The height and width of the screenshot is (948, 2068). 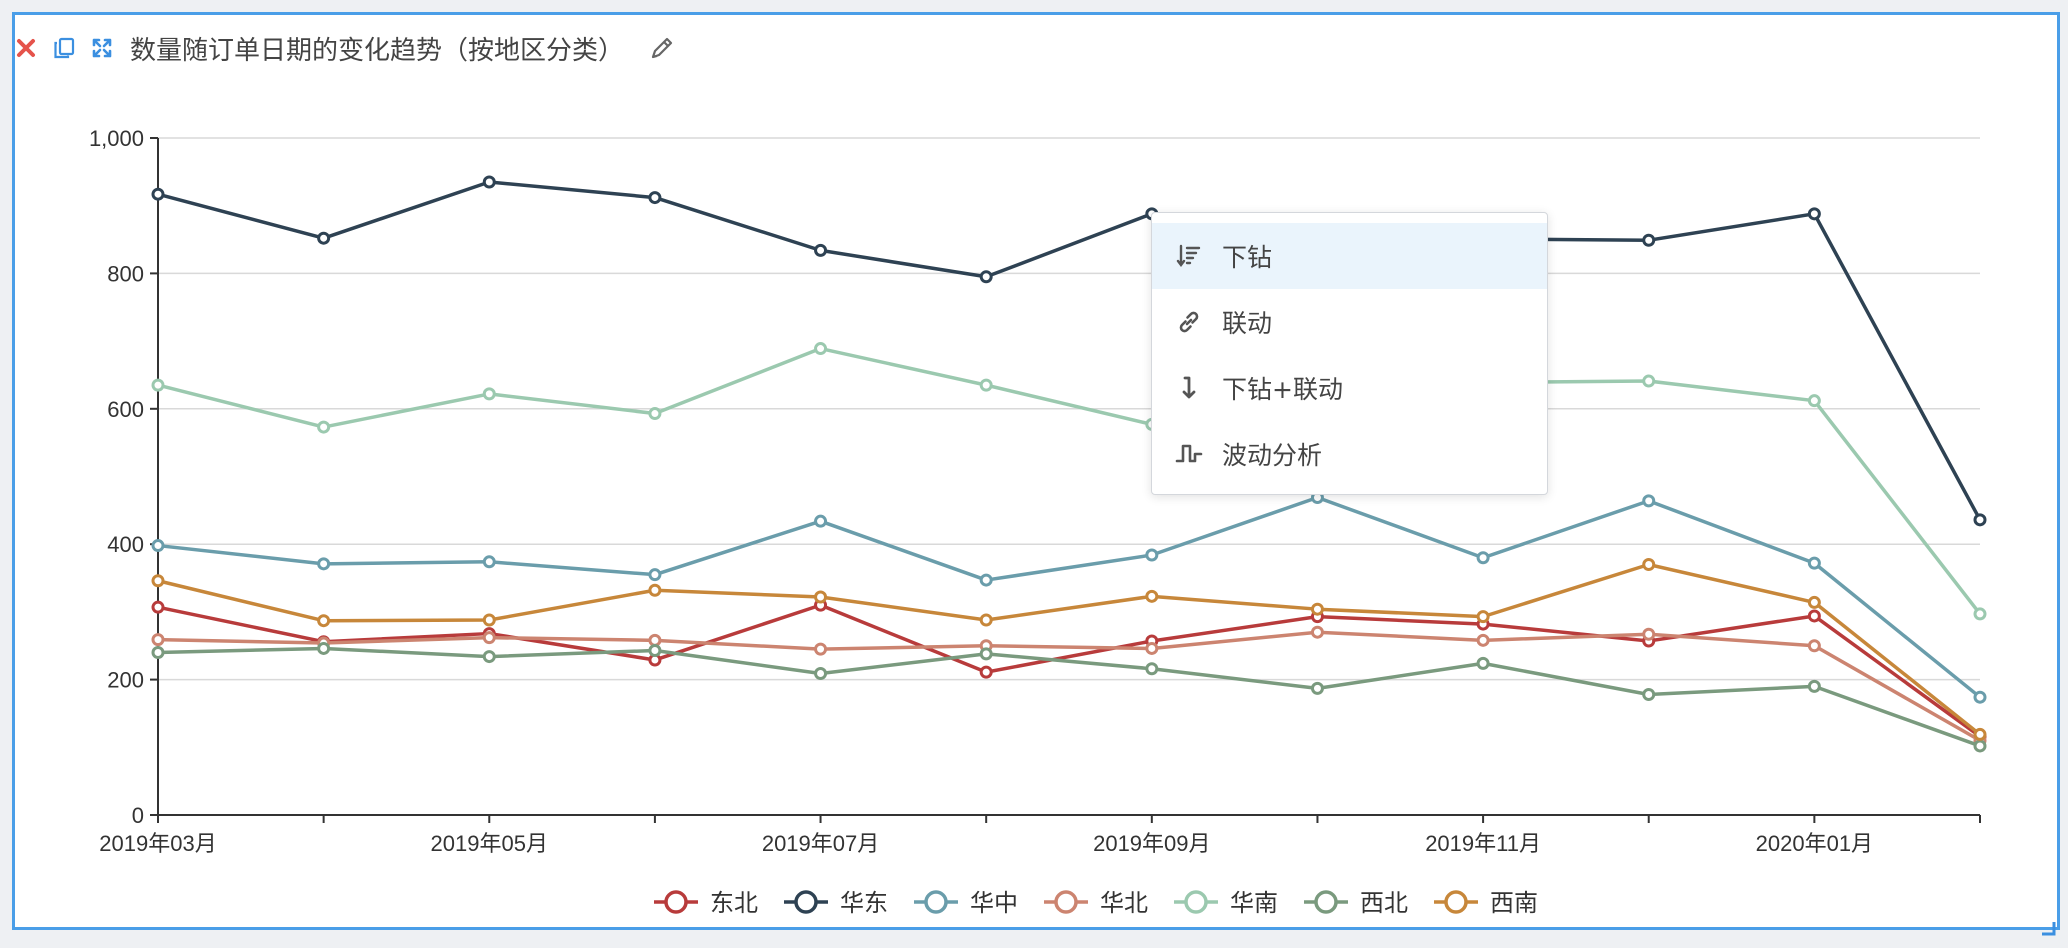 What do you see at coordinates (864, 903) in the screenshot?
I see `legend-label: 华东` at bounding box center [864, 903].